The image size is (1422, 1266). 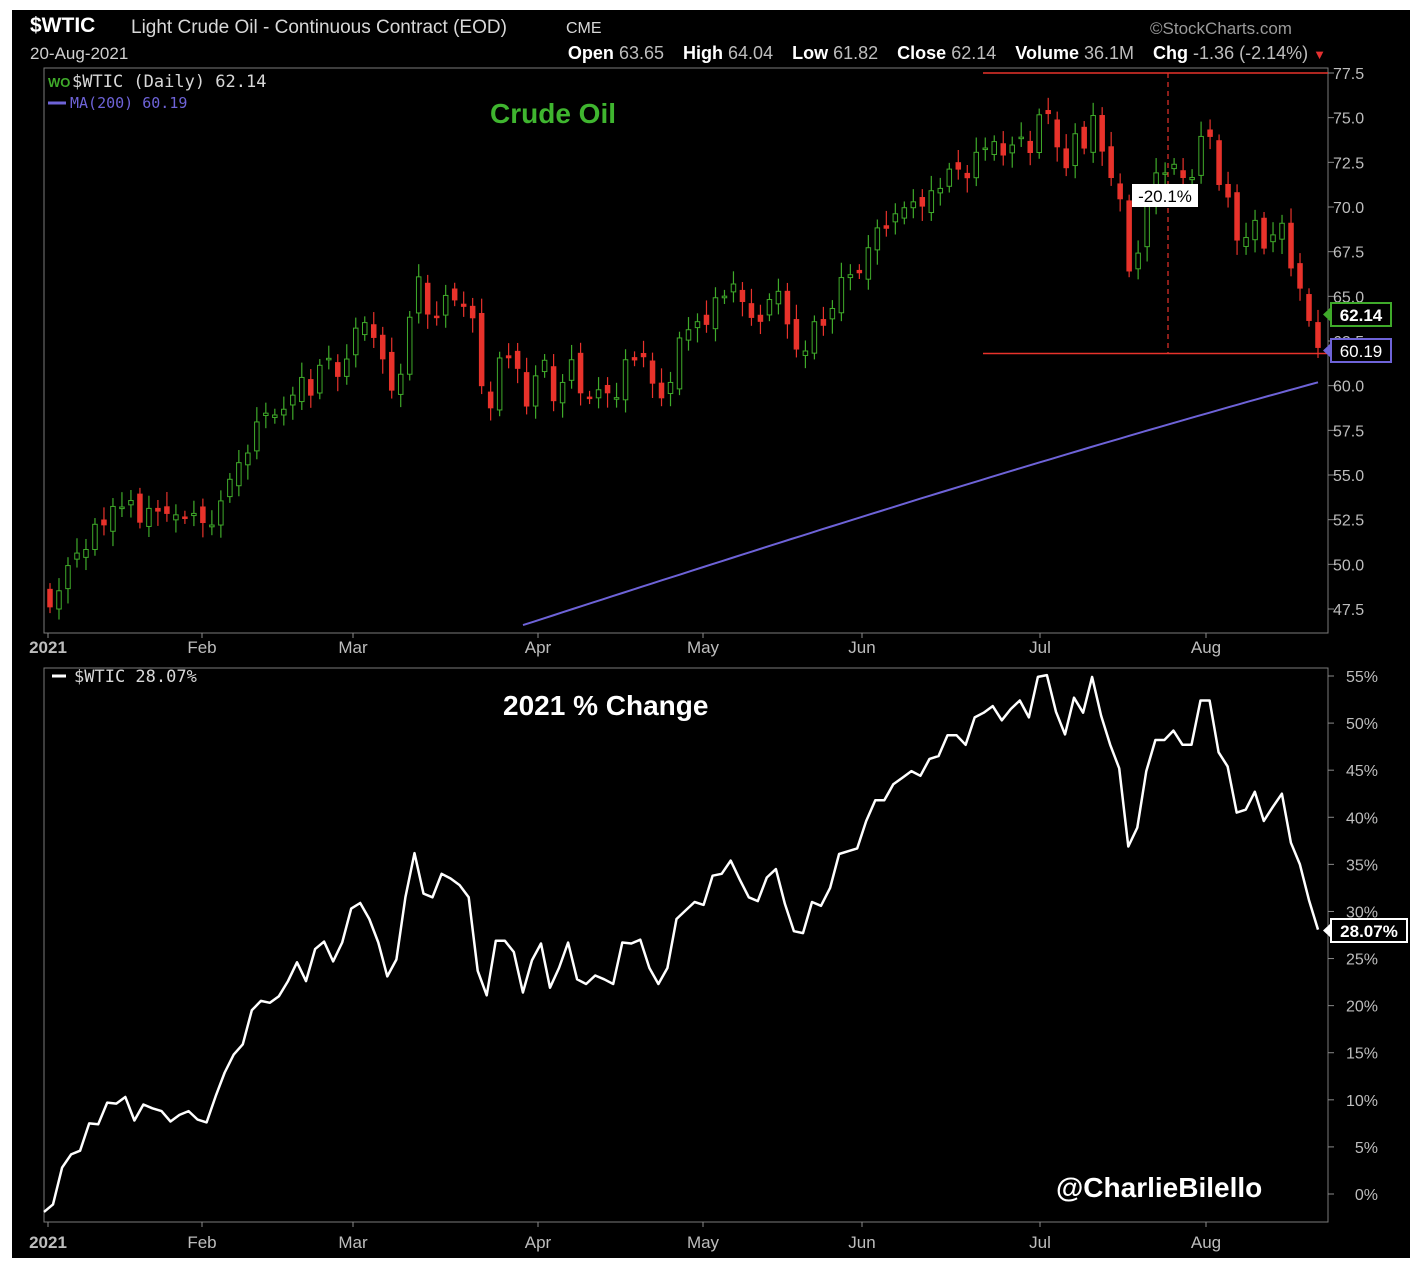 What do you see at coordinates (1040, 647) in the screenshot?
I see `x-tick-label: Jul` at bounding box center [1040, 647].